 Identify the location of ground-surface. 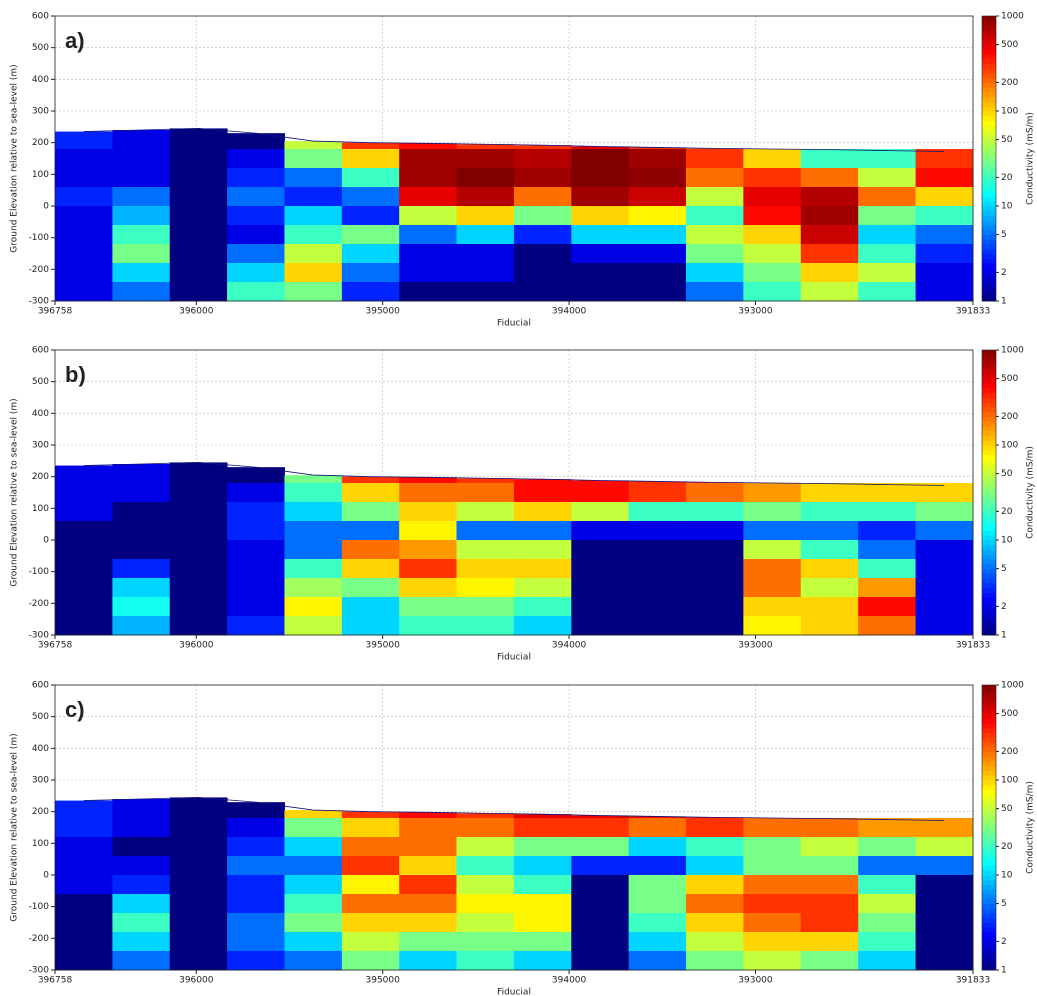
(514, 140).